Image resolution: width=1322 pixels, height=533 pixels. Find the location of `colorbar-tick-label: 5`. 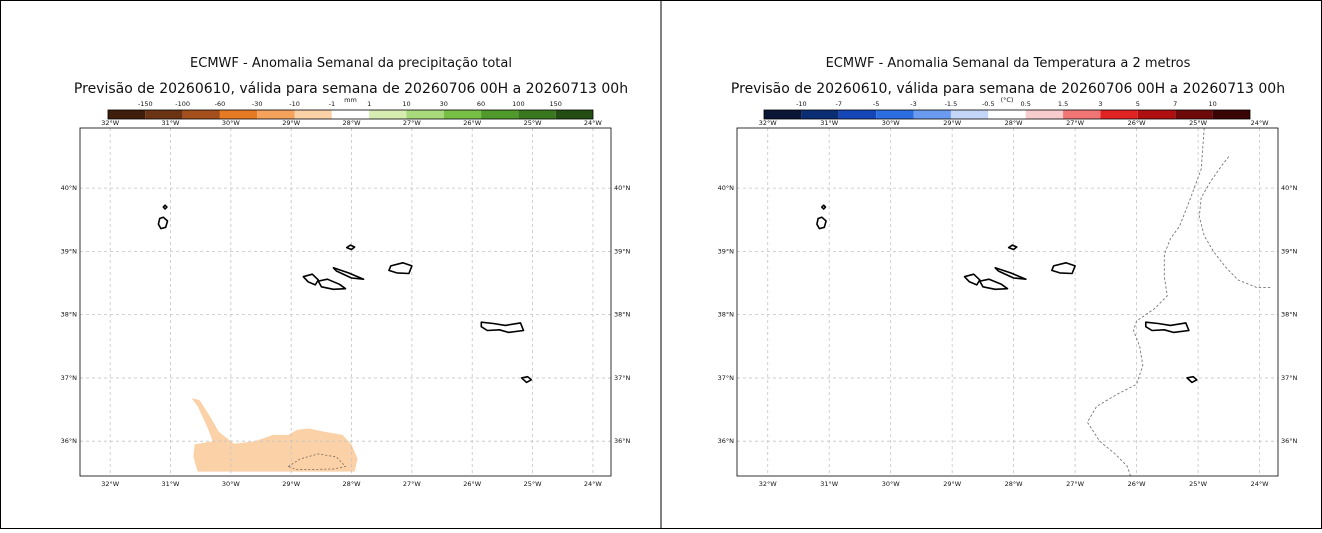

colorbar-tick-label: 5 is located at coordinates (1138, 104).